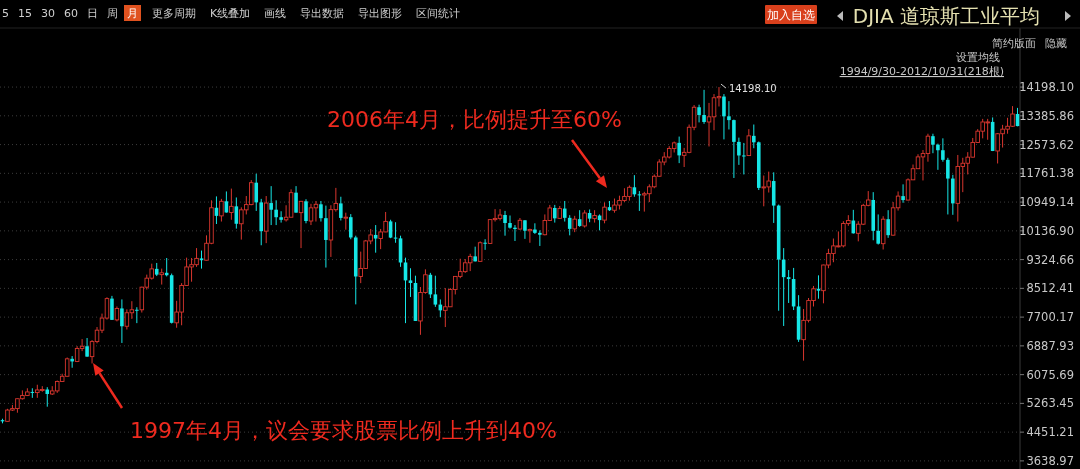 This screenshot has height=469, width=1080. What do you see at coordinates (1046, 230) in the screenshot?
I see `y-tick-label: 10136.90` at bounding box center [1046, 230].